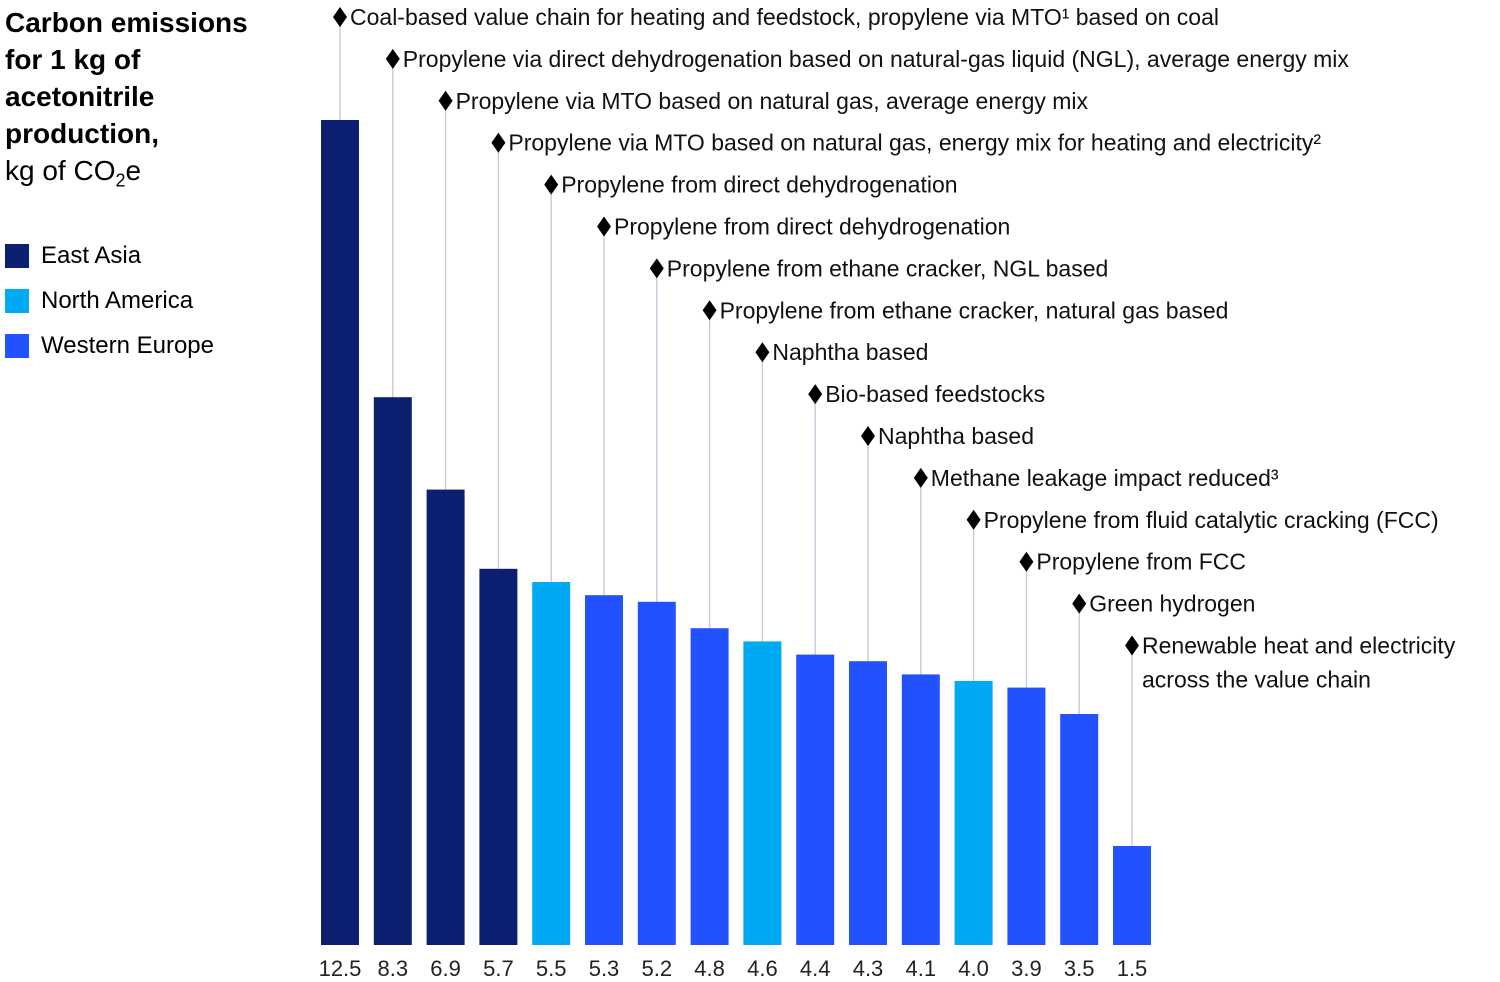 This screenshot has height=982, width=1500. What do you see at coordinates (935, 394) in the screenshot?
I see `bar-annotation: Bio-based feedstocks` at bounding box center [935, 394].